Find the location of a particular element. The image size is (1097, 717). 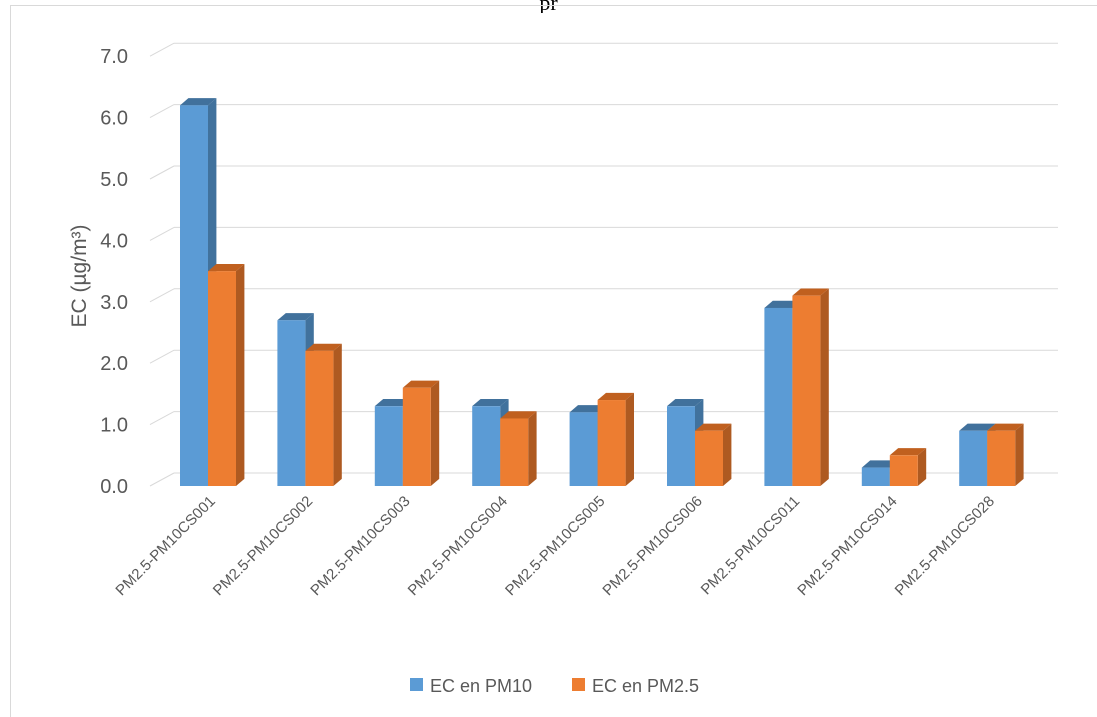

x-tick-label: PM2.5-PM10CS003 is located at coordinates (360, 546).